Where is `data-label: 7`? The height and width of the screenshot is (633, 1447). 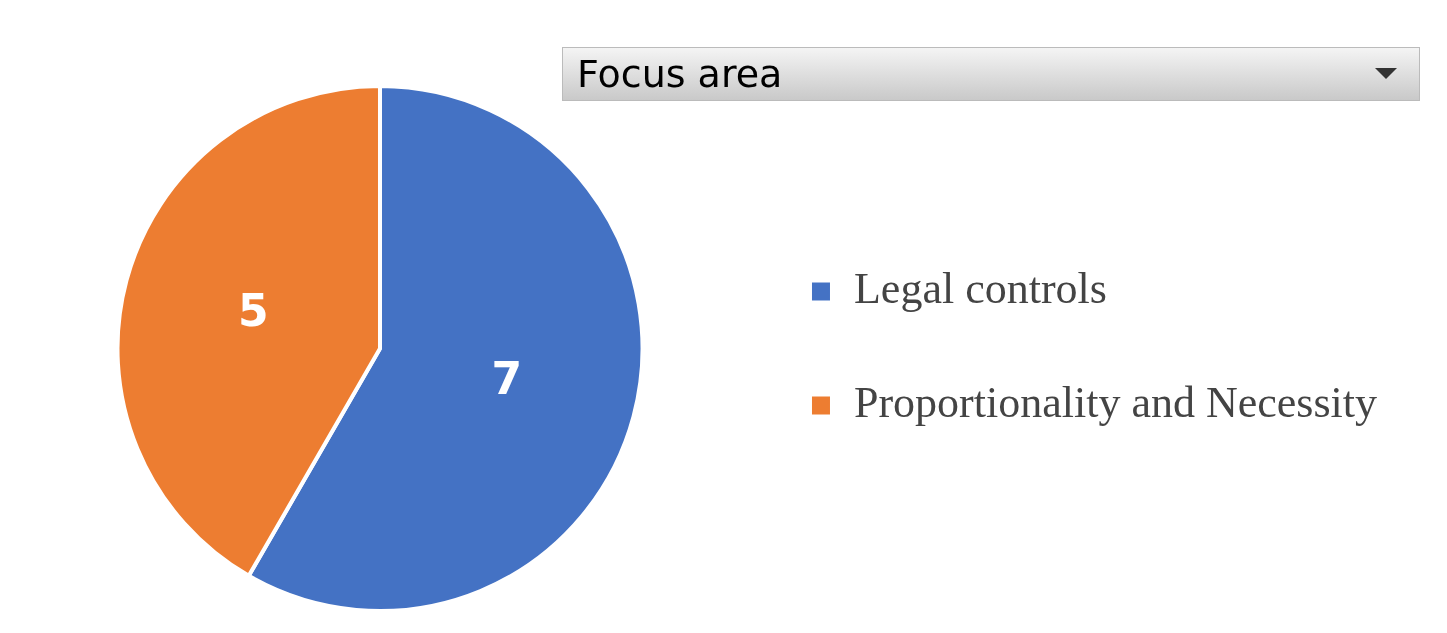
data-label: 7 is located at coordinates (507, 378).